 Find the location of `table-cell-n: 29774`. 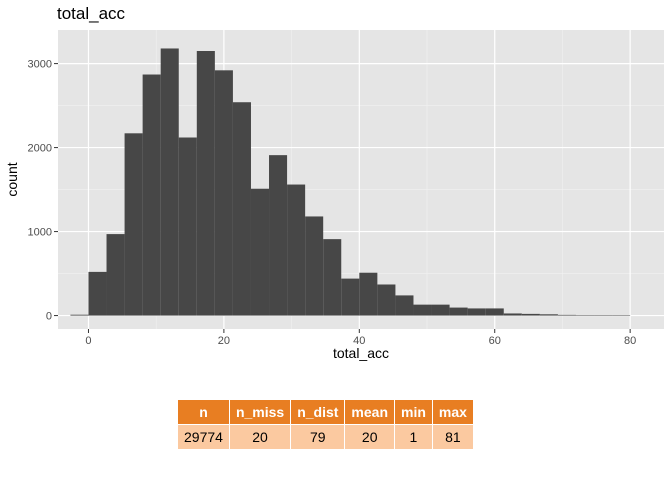

table-cell-n: 29774 is located at coordinates (203, 437).